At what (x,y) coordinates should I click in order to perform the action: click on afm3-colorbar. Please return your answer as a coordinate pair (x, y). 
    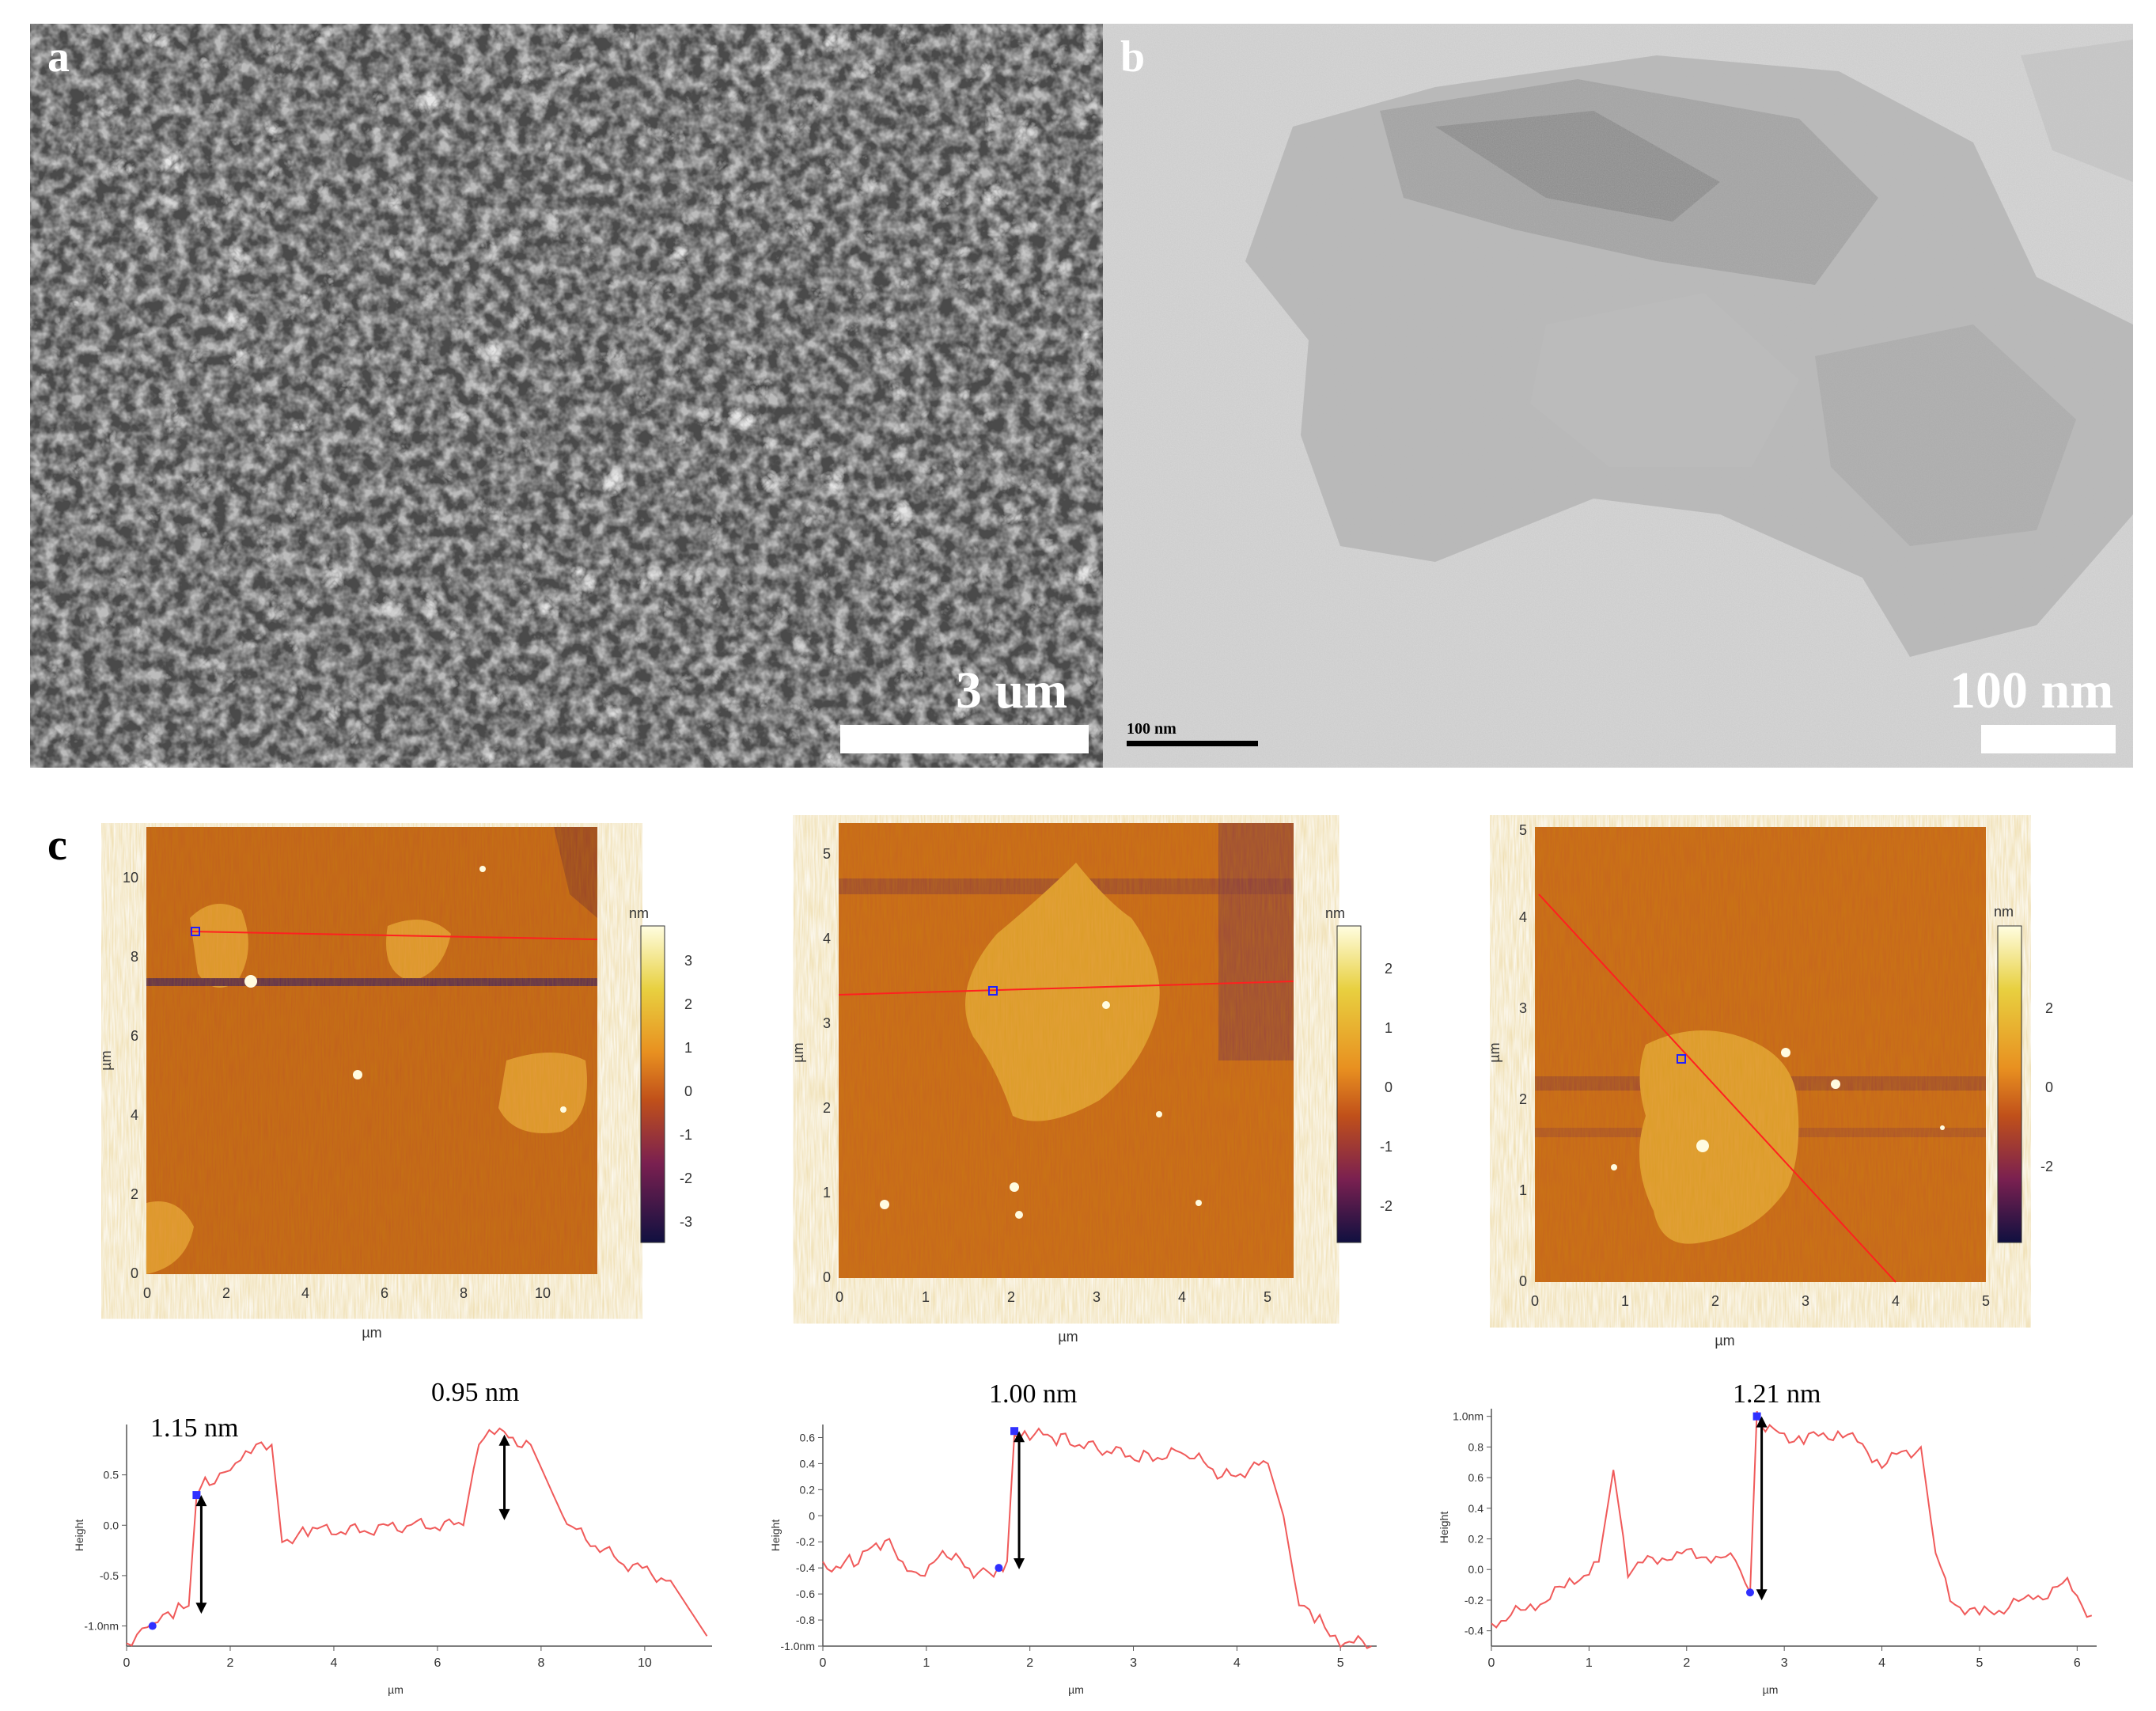
    Looking at the image, I should click on (2009, 1084).